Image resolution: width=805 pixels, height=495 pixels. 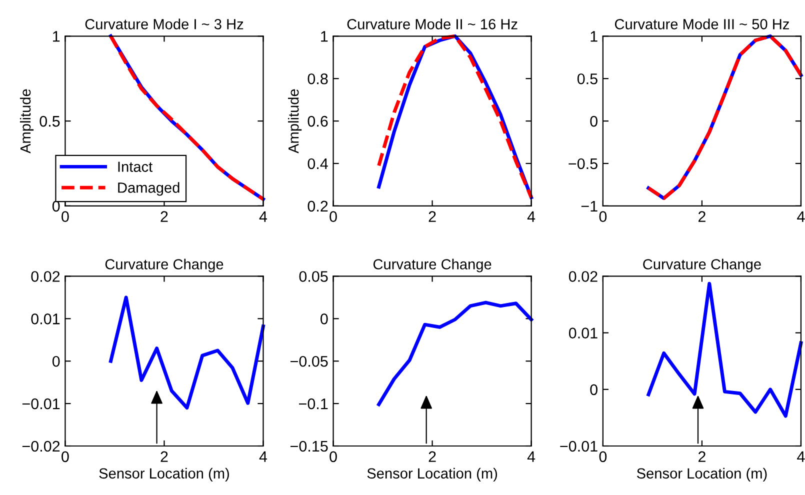 What do you see at coordinates (318, 78) in the screenshot?
I see `y-tick-label: 0.8` at bounding box center [318, 78].